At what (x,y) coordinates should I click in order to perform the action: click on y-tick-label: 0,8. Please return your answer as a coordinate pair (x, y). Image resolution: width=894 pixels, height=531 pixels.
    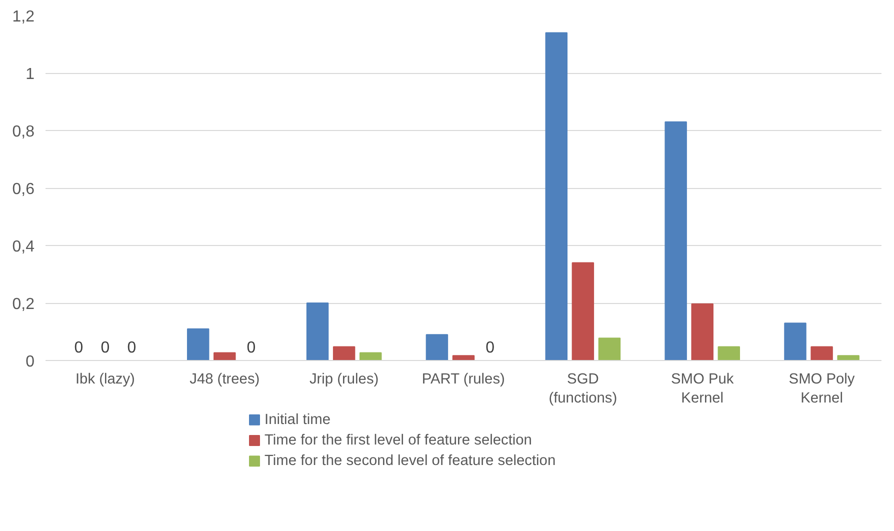
    Looking at the image, I should click on (23, 132).